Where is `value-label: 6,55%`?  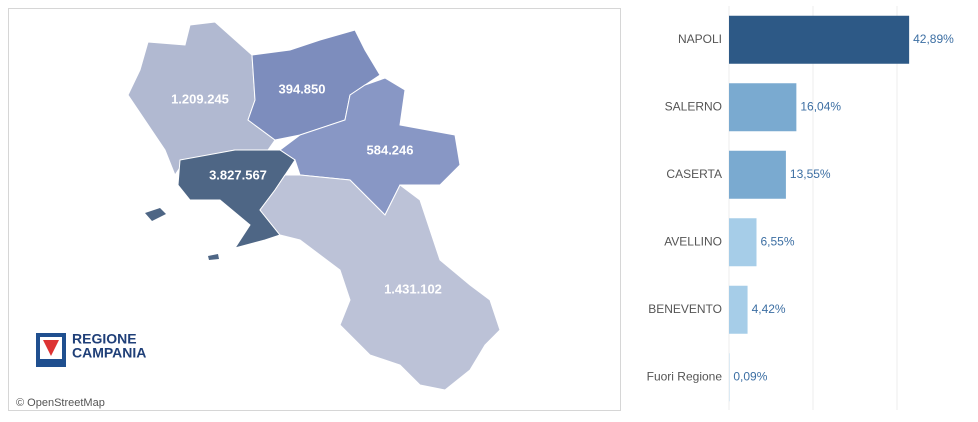 value-label: 6,55% is located at coordinates (778, 241).